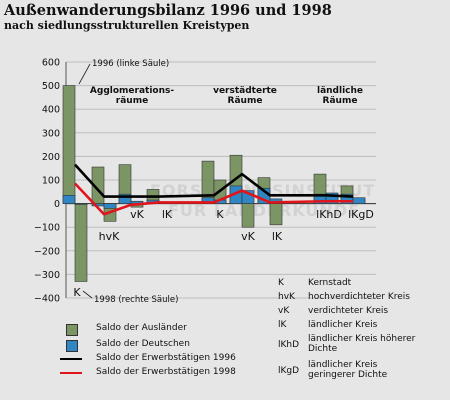  What do you see at coordinates (132, 91) in the screenshot?
I see `group-label: Agglomerations-` at bounding box center [132, 91].